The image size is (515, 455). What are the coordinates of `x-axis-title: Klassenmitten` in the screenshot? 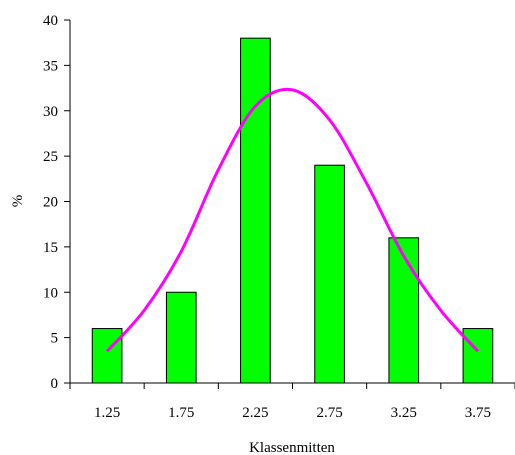 It's located at (292, 447).